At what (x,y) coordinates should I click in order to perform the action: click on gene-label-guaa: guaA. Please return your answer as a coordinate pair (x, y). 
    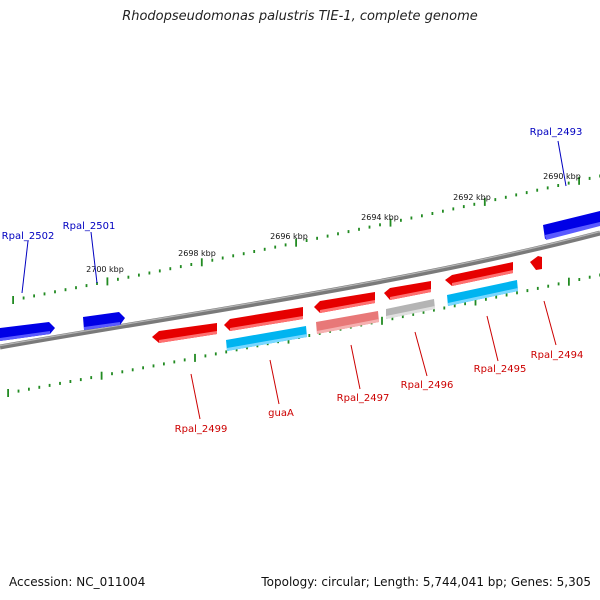
    Looking at the image, I should click on (281, 413).